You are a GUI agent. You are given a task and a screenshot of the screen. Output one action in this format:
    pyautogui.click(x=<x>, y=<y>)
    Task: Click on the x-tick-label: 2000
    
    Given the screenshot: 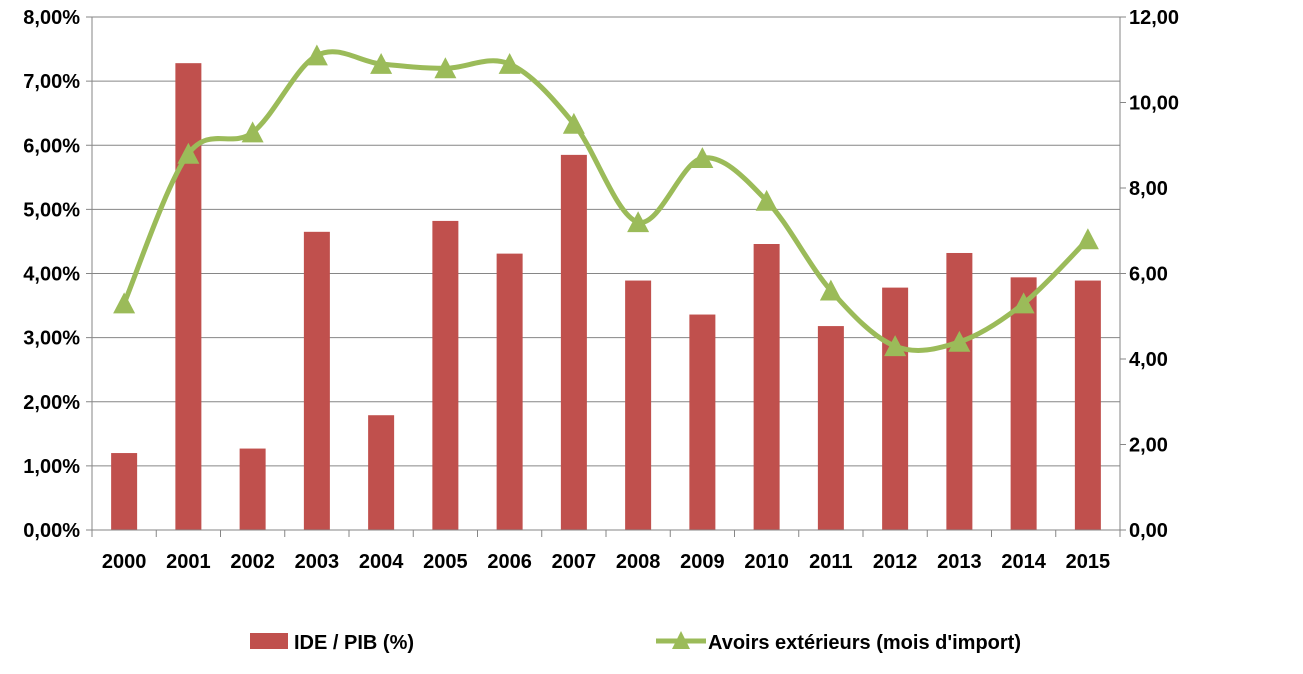 What is the action you would take?
    pyautogui.click(x=124, y=562)
    